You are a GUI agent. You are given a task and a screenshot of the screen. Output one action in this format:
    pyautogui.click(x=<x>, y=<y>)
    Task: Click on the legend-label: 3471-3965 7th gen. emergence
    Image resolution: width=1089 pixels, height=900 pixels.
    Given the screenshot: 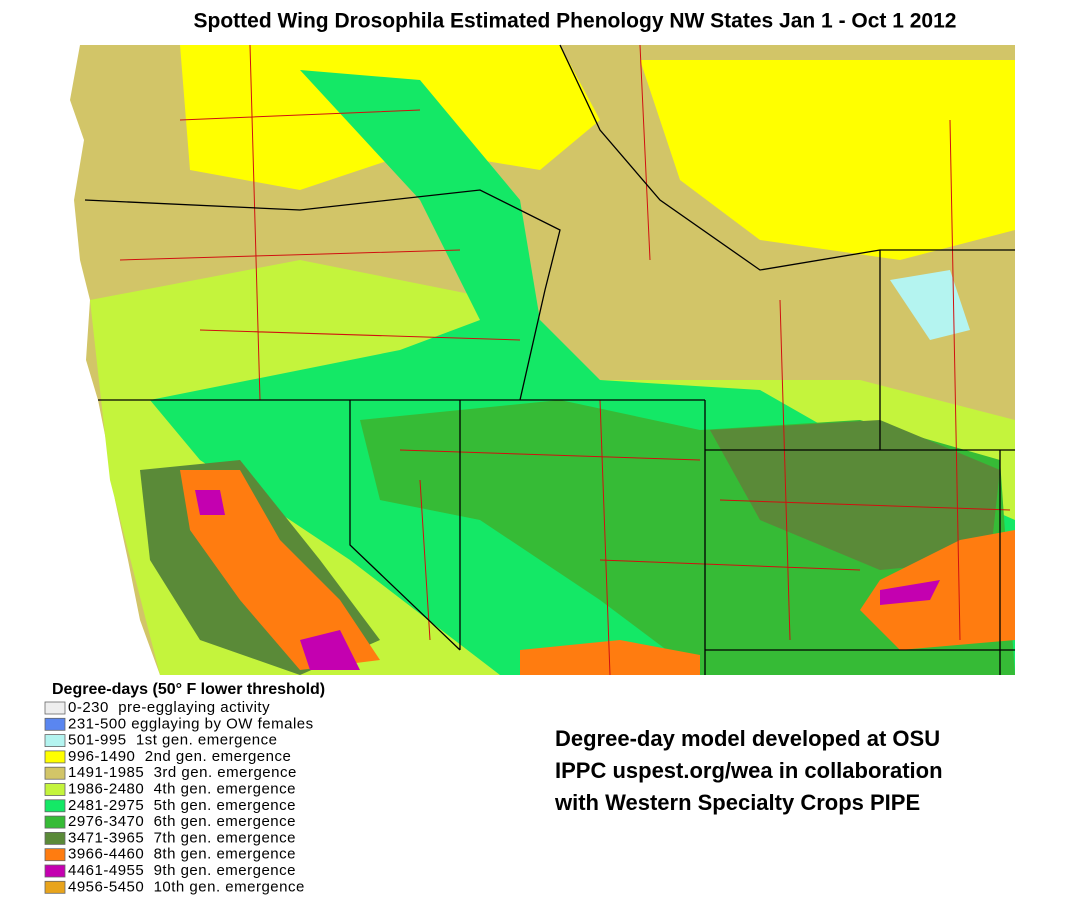 What is the action you would take?
    pyautogui.click(x=182, y=837)
    